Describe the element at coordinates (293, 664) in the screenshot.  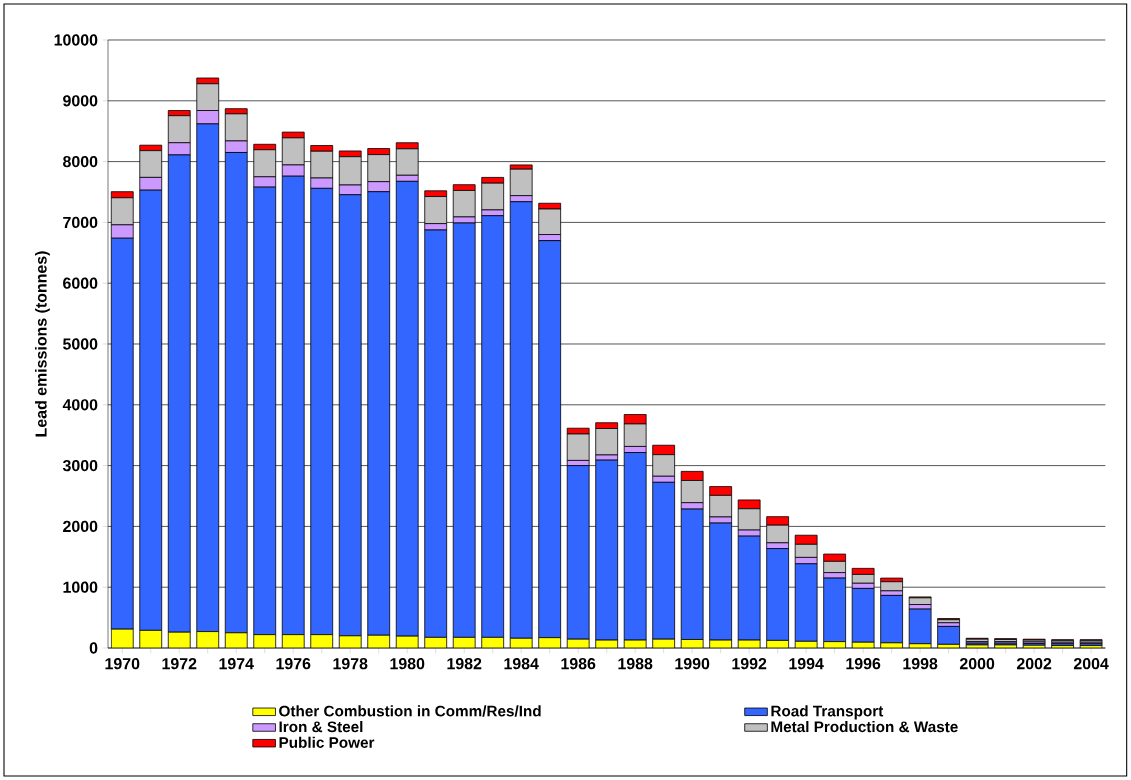
I see `x-tick-label: 1976` at that location.